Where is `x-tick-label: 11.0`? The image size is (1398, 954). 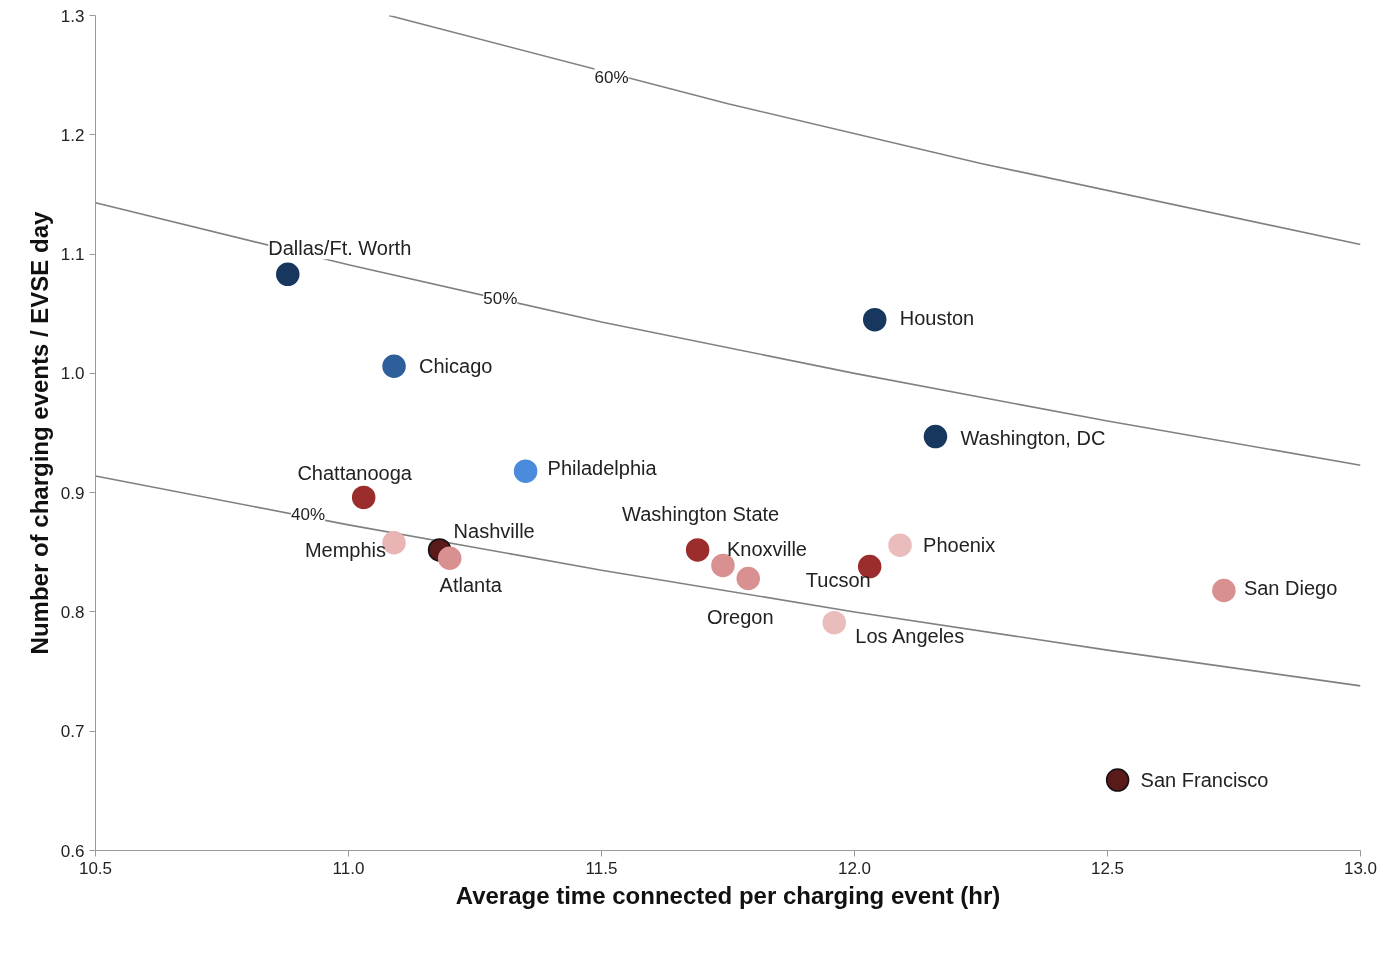 x-tick-label: 11.0 is located at coordinates (348, 868).